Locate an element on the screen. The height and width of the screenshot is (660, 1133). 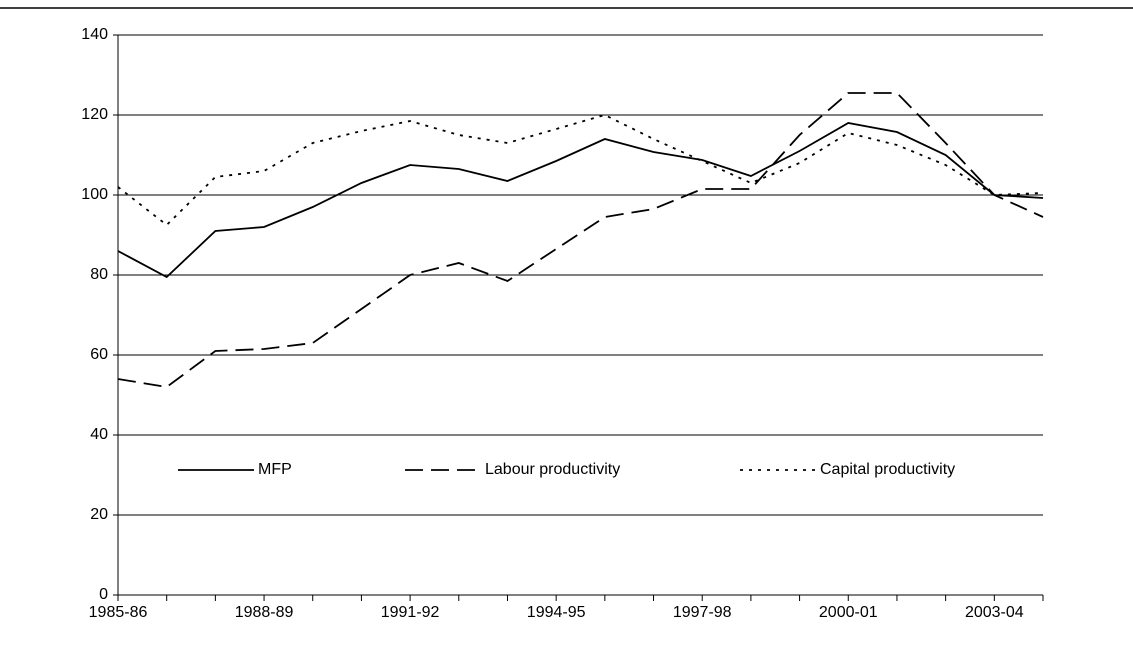
y-tick-label: 120 is located at coordinates (94, 114).